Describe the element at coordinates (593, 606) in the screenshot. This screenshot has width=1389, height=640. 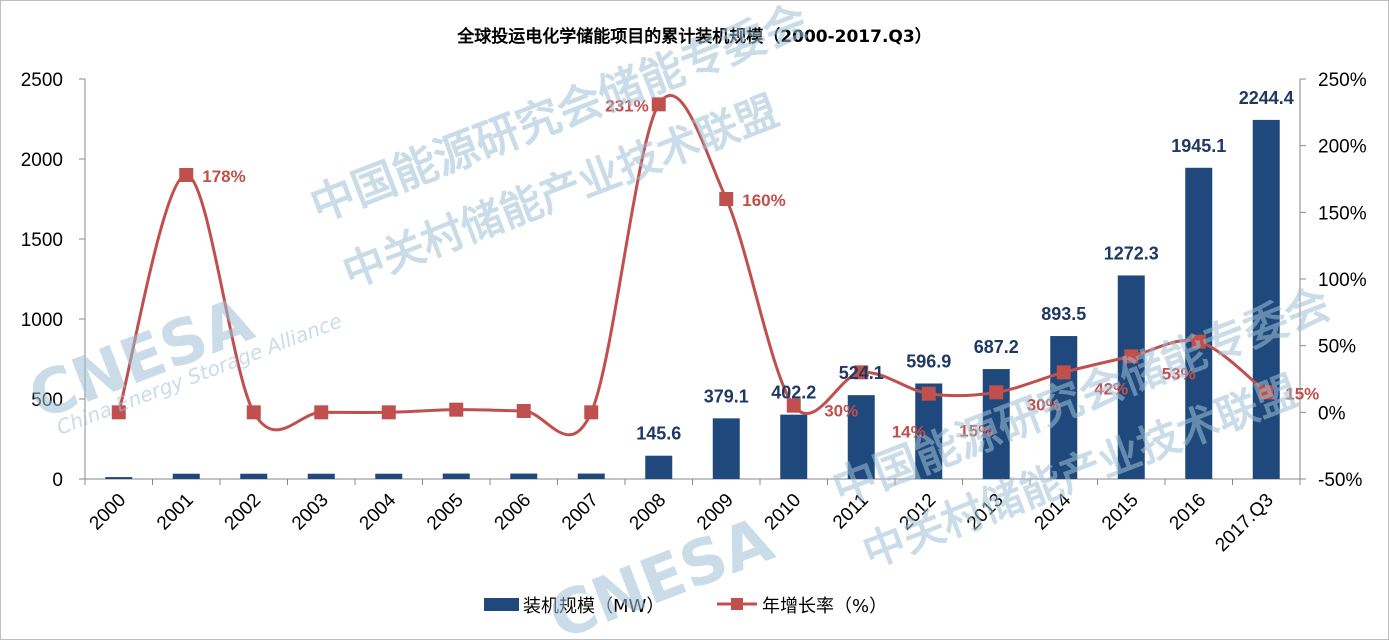
I see `legend-bar-label: 装机规模（MW）` at that location.